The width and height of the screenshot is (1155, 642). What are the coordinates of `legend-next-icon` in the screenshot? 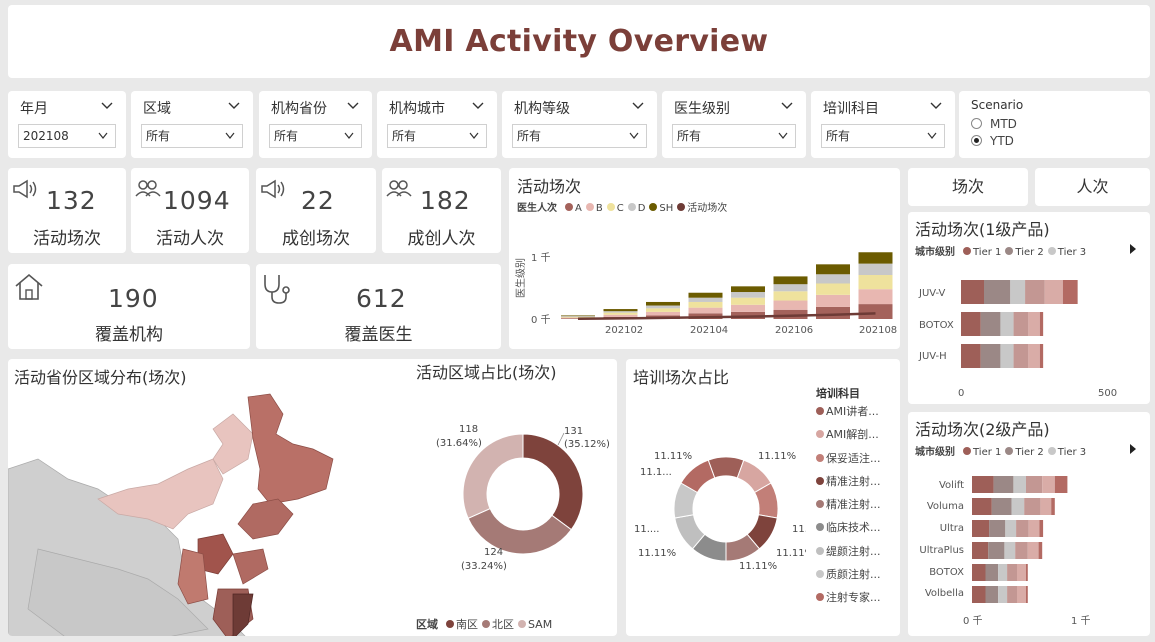 It's located at (1133, 449).